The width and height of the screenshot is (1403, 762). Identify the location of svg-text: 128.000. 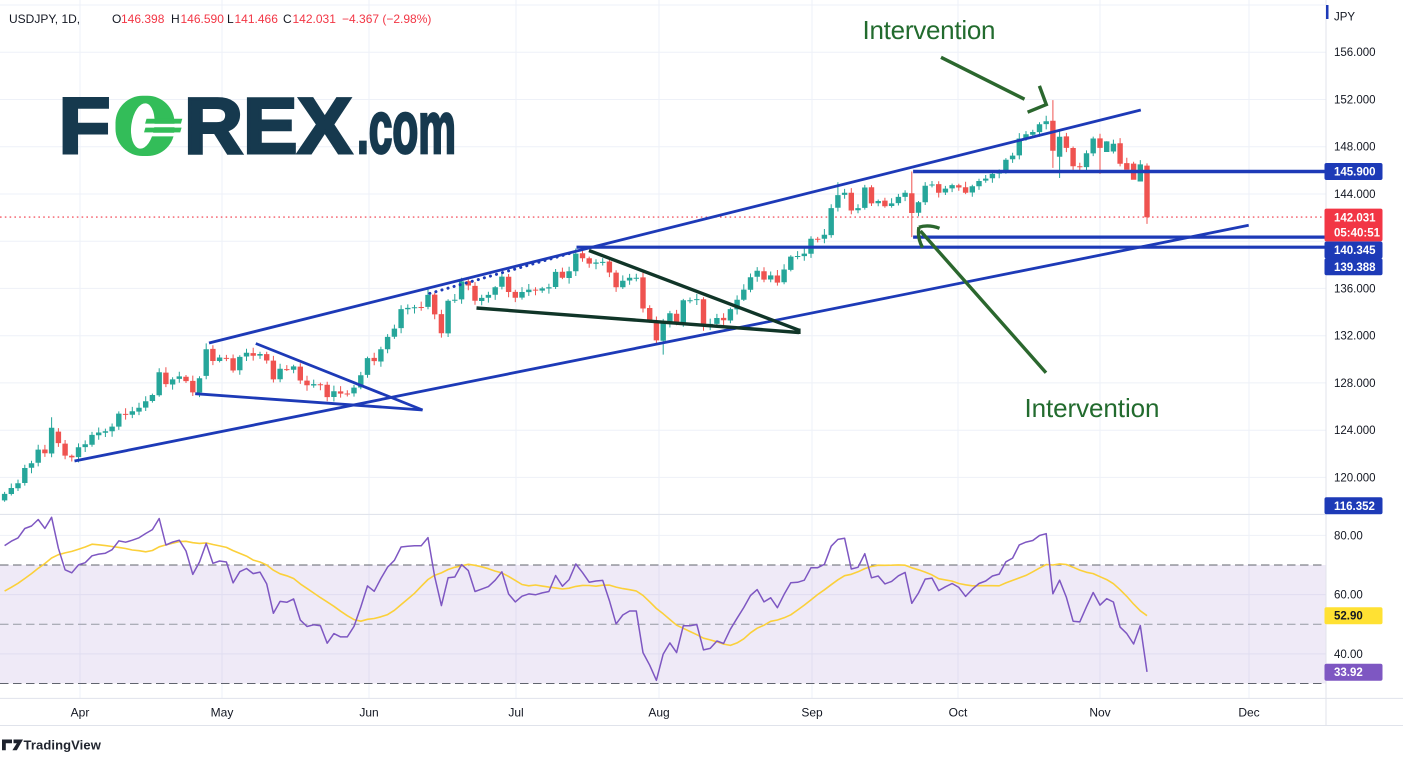
(1355, 384).